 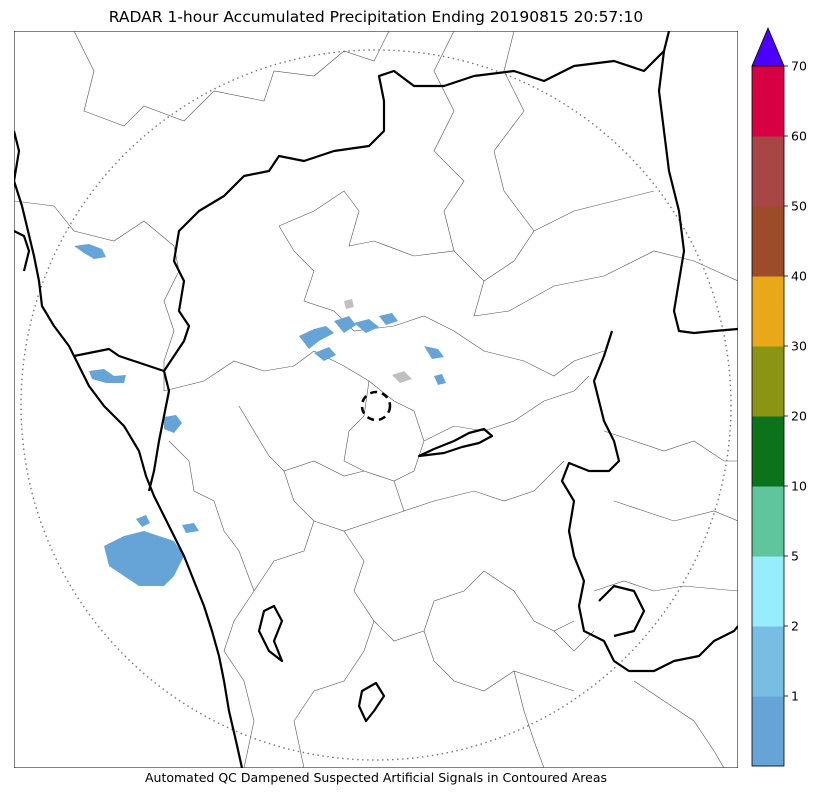 What do you see at coordinates (799, 346) in the screenshot?
I see `colorbar-tick-label: 30` at bounding box center [799, 346].